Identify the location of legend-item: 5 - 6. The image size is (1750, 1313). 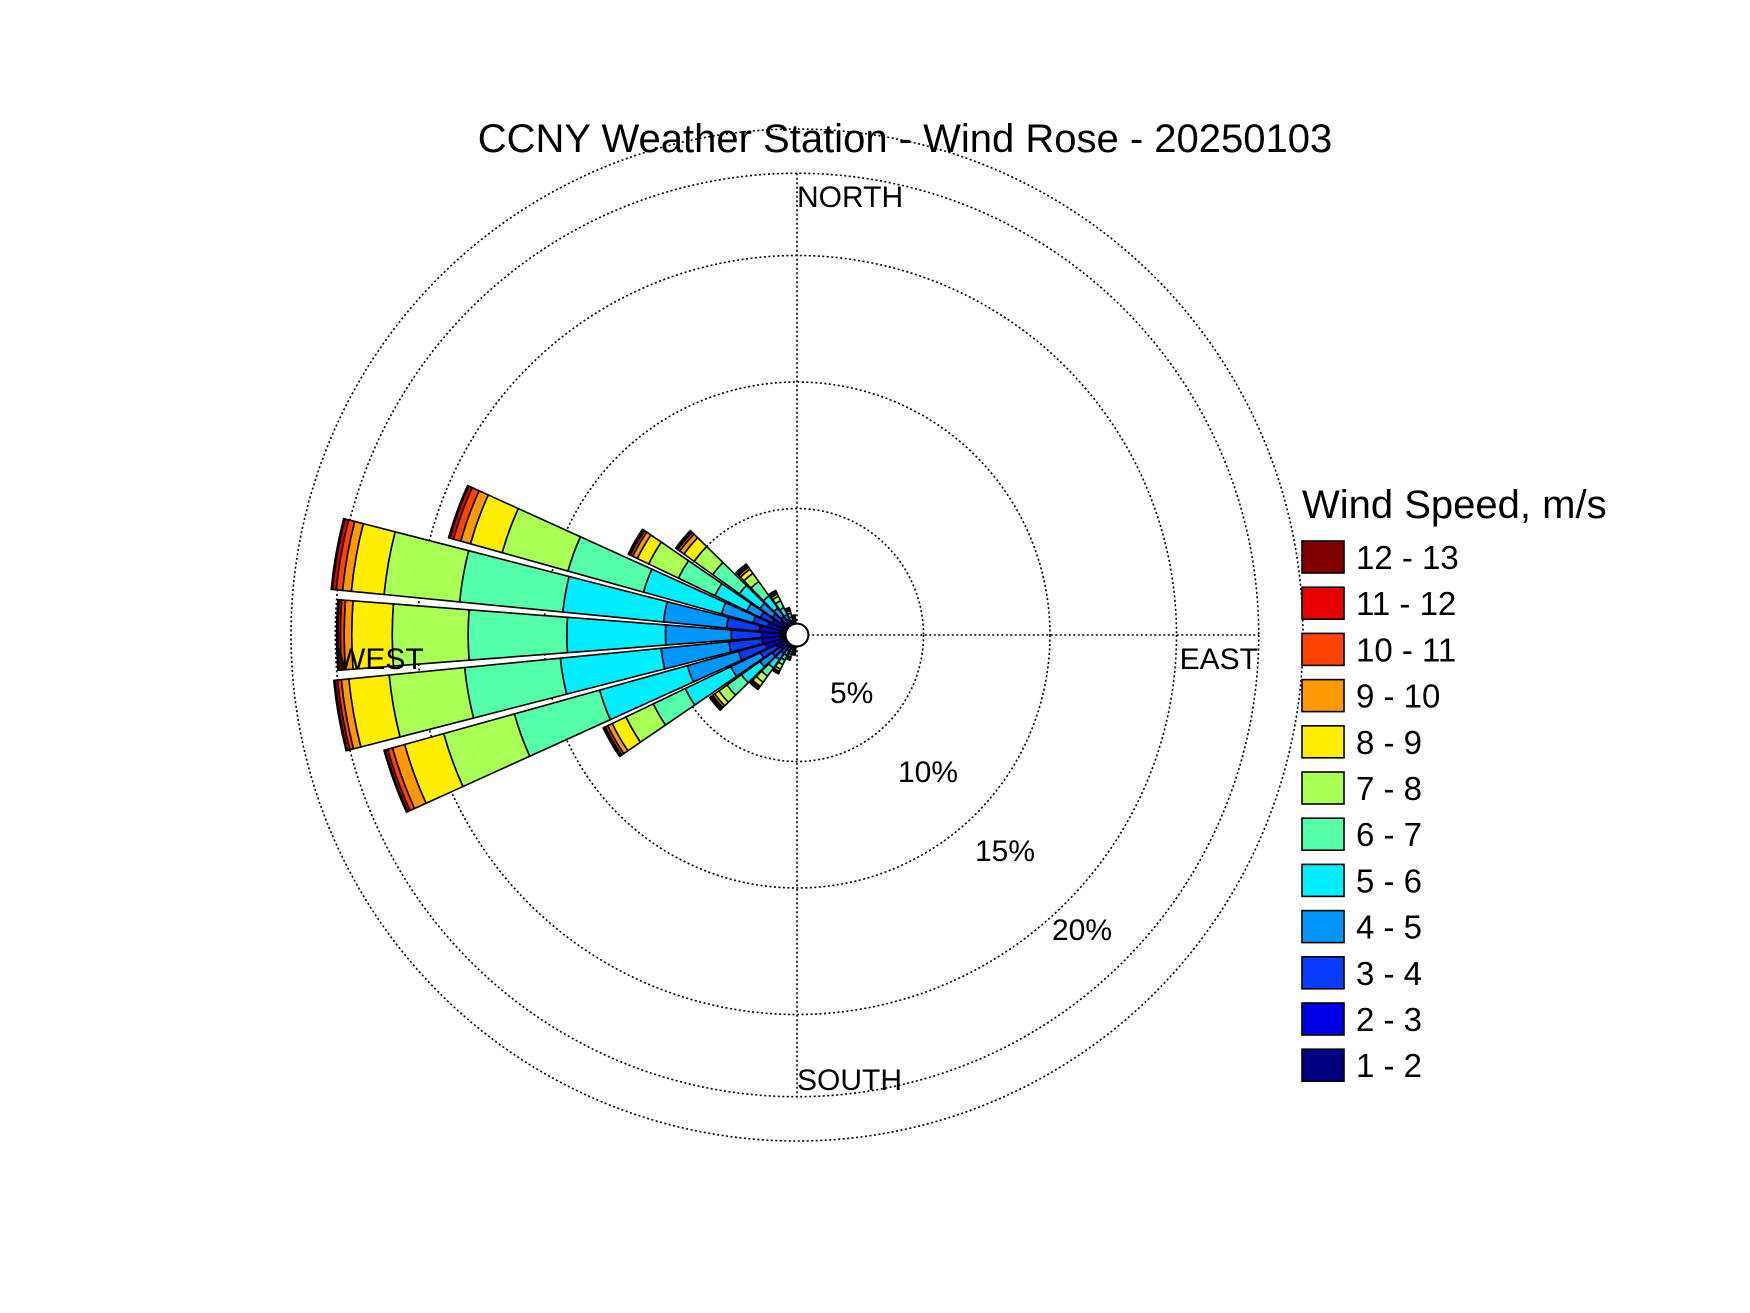
(1361, 880).